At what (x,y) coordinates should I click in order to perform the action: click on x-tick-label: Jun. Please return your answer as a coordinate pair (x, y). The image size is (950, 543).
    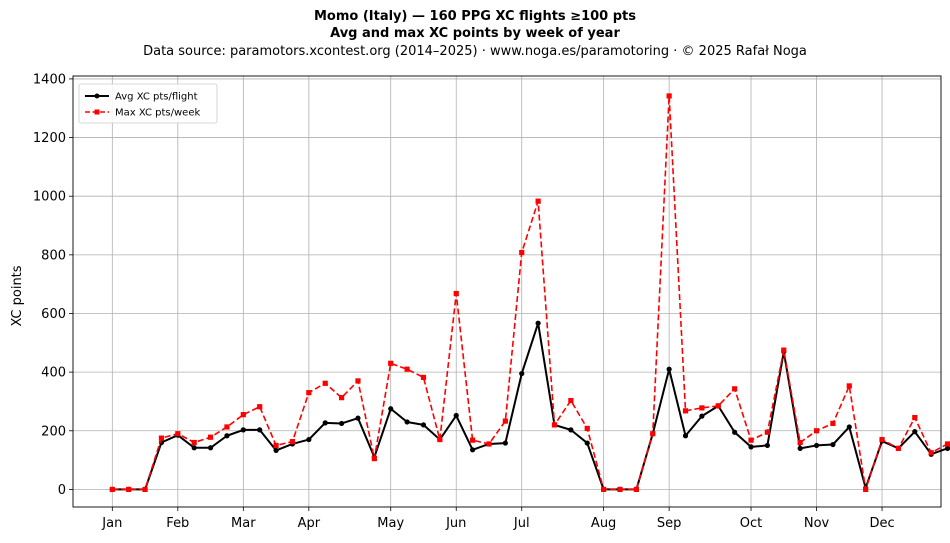
    Looking at the image, I should click on (455, 523).